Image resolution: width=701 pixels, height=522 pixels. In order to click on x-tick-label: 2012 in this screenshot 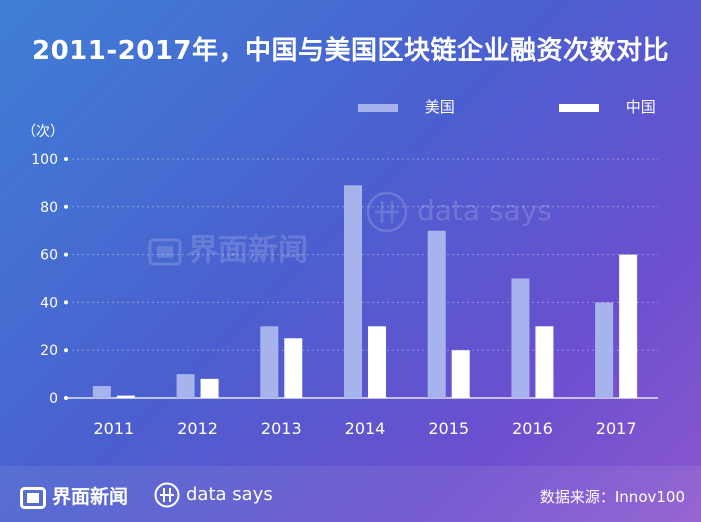, I will do `click(197, 428)`.